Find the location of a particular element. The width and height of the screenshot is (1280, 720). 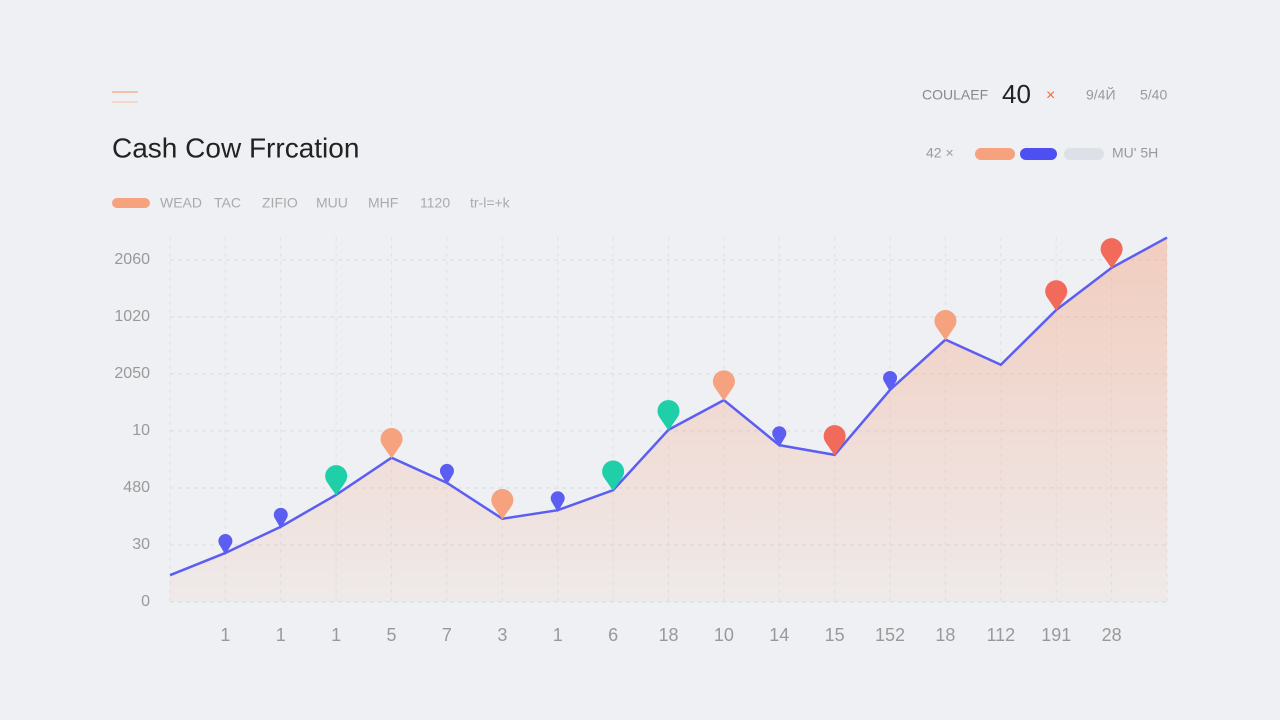

filter-pill is located at coordinates (131, 203).